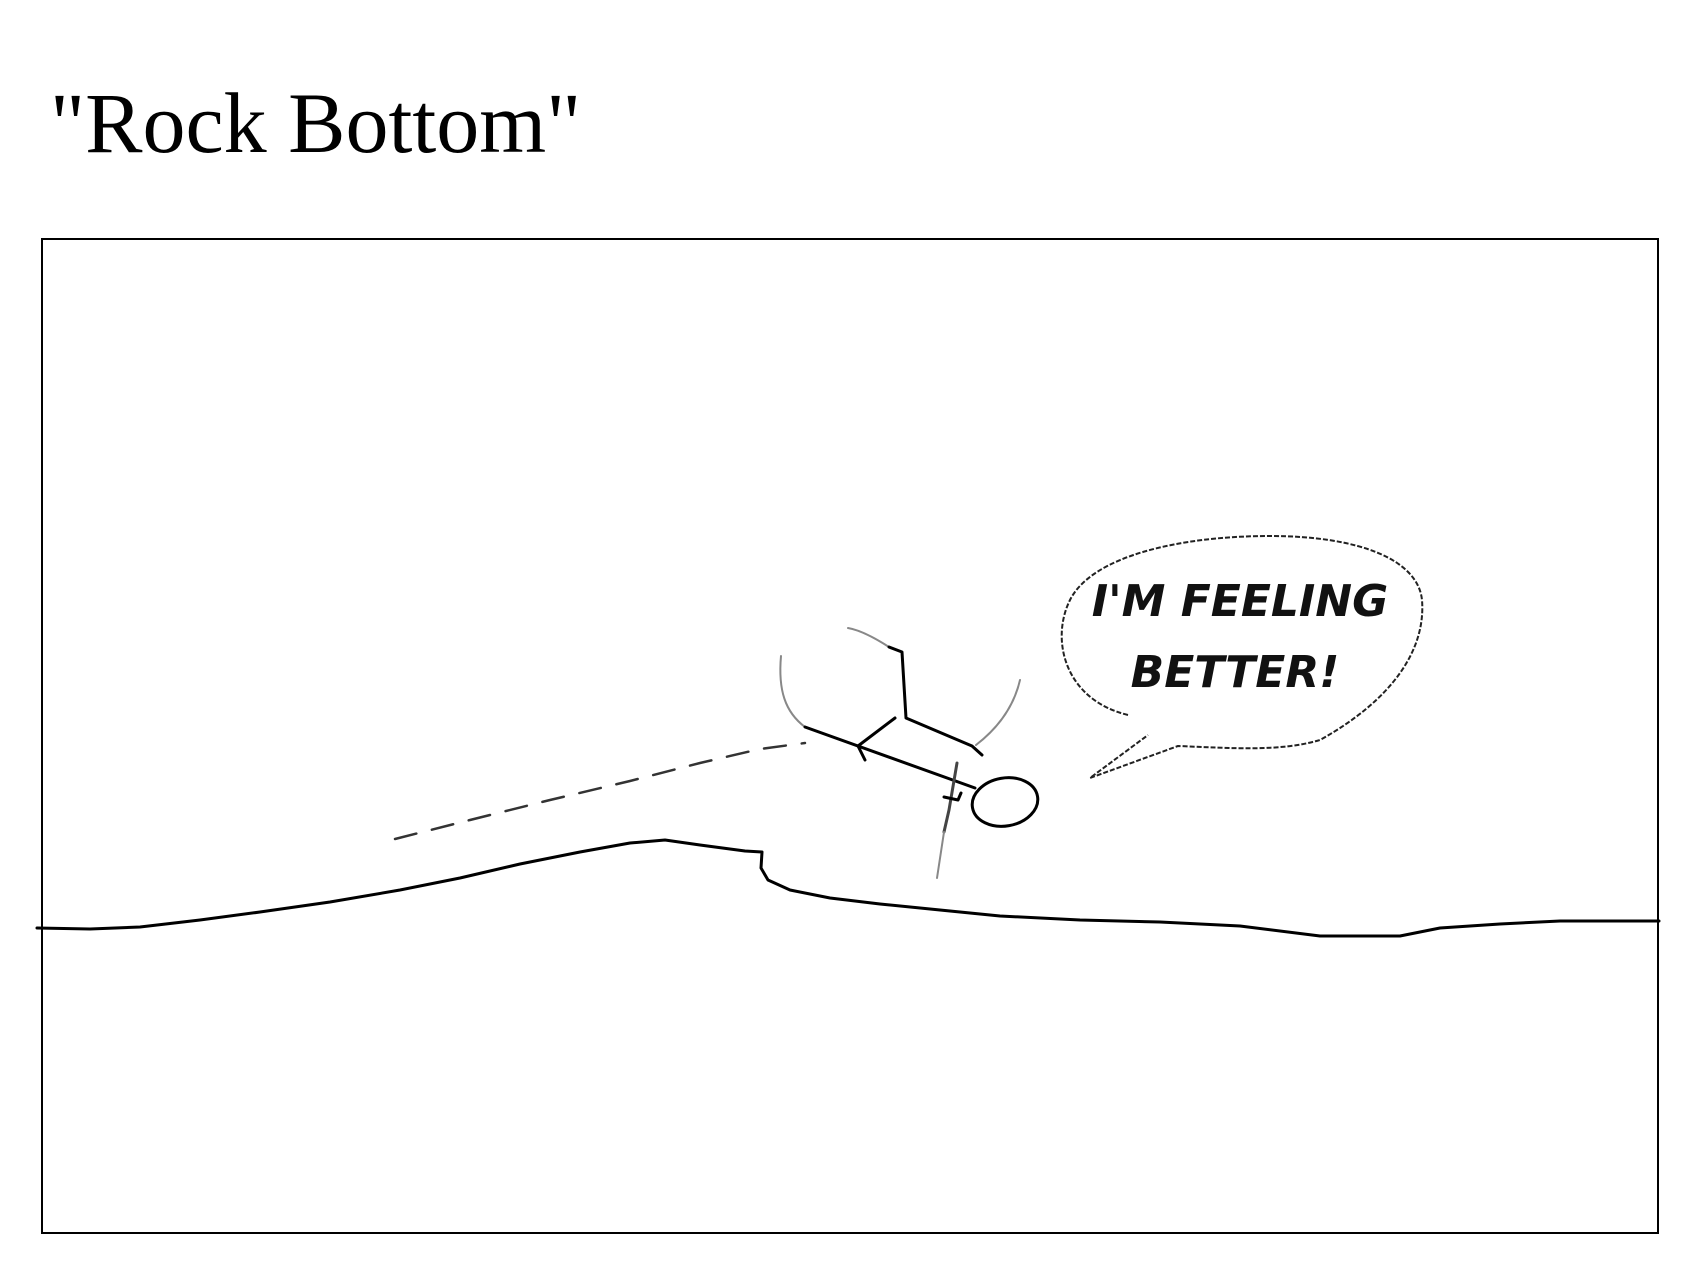  Describe the element at coordinates (1240, 601) in the screenshot. I see `speech-line-1: I'M FEELING` at that location.